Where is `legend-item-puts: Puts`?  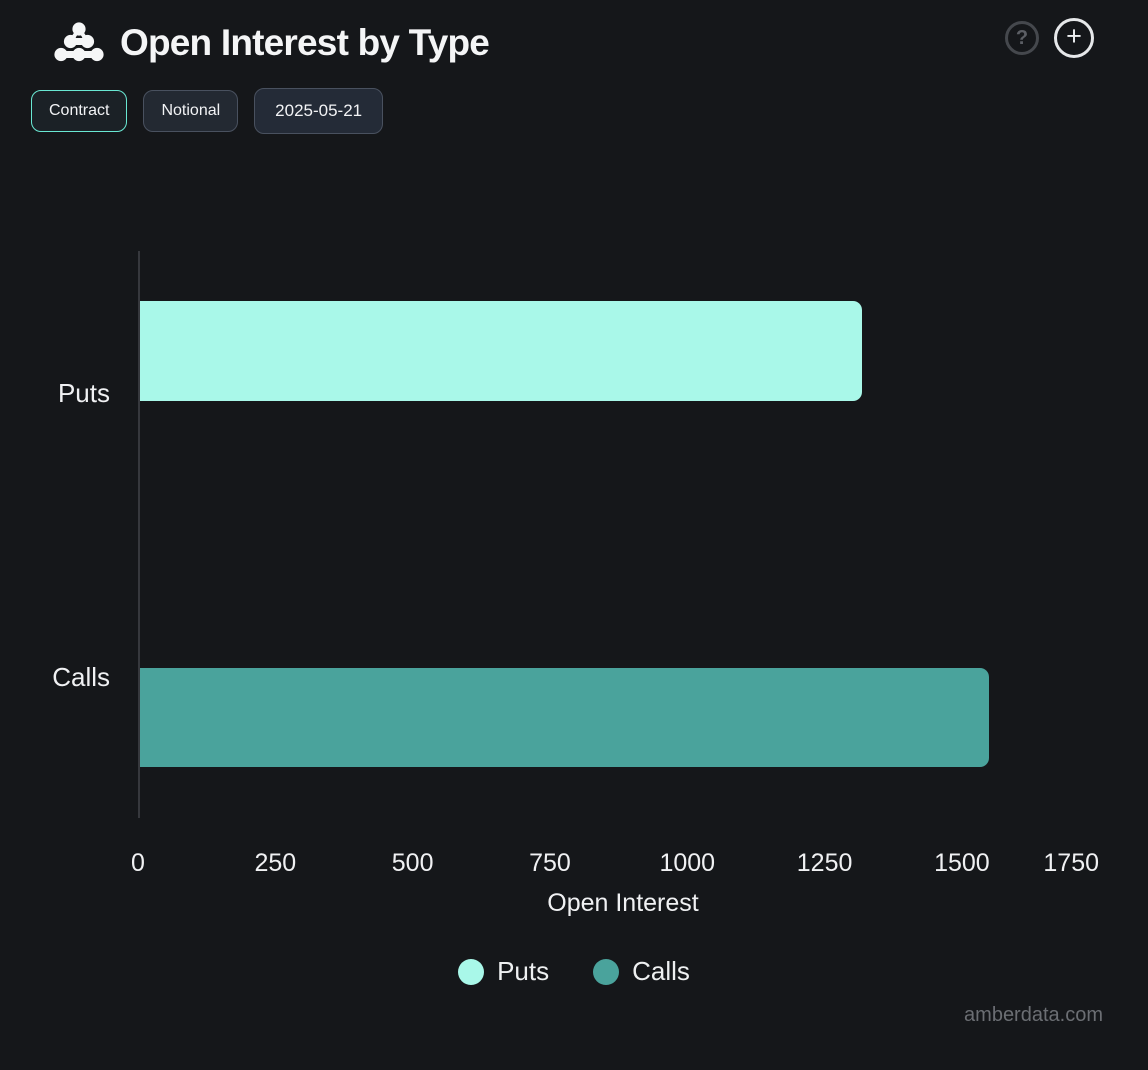 legend-item-puts: Puts is located at coordinates (503, 971).